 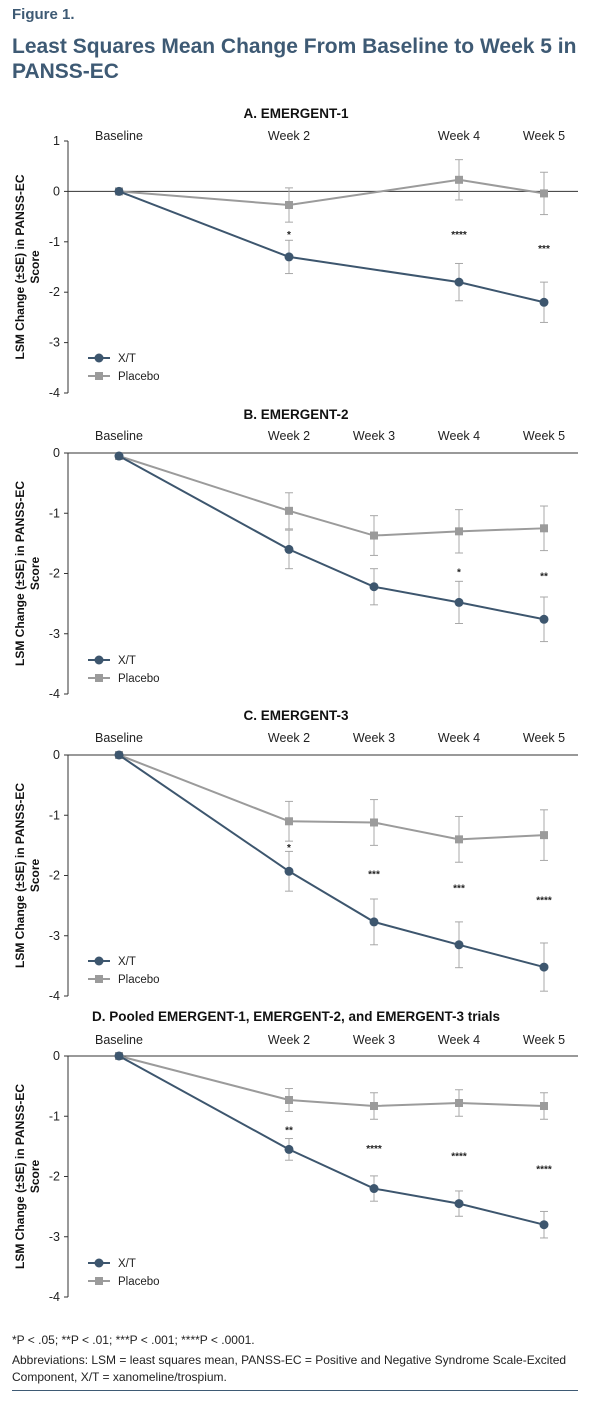 What do you see at coordinates (56, 141) in the screenshot?
I see `y-tick-label: 1` at bounding box center [56, 141].